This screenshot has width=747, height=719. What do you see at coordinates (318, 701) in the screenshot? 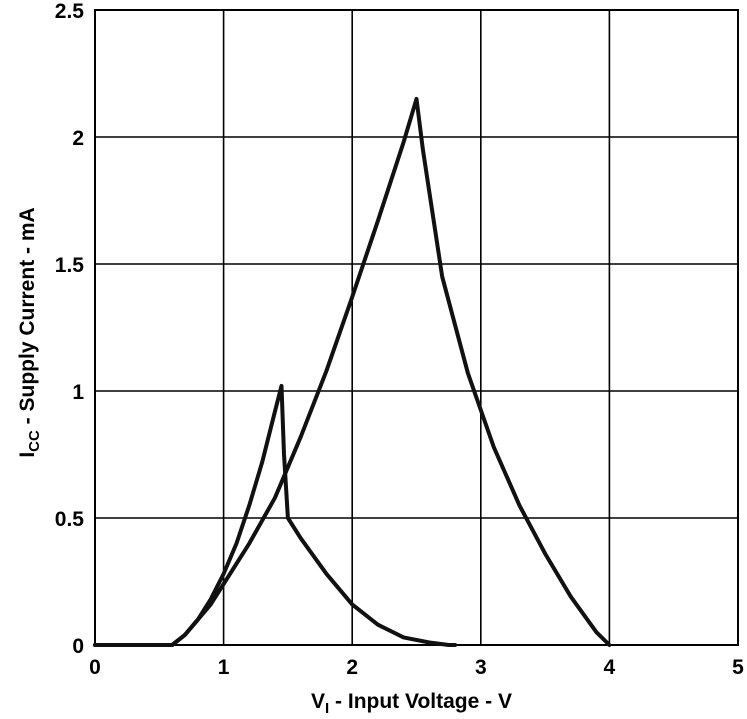
I see `x-axis-label-main: V` at bounding box center [318, 701].